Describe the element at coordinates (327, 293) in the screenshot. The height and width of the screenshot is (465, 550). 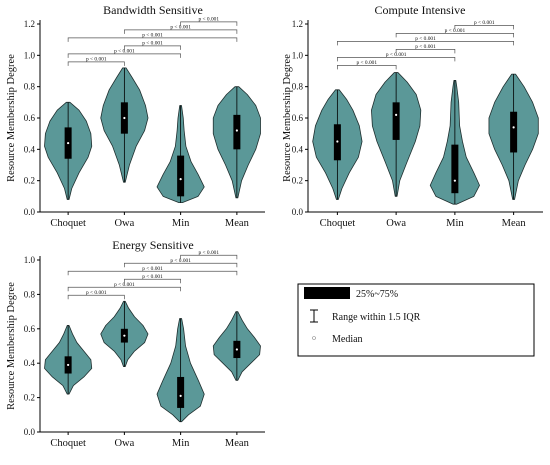
I see `legend-box-swatch` at that location.